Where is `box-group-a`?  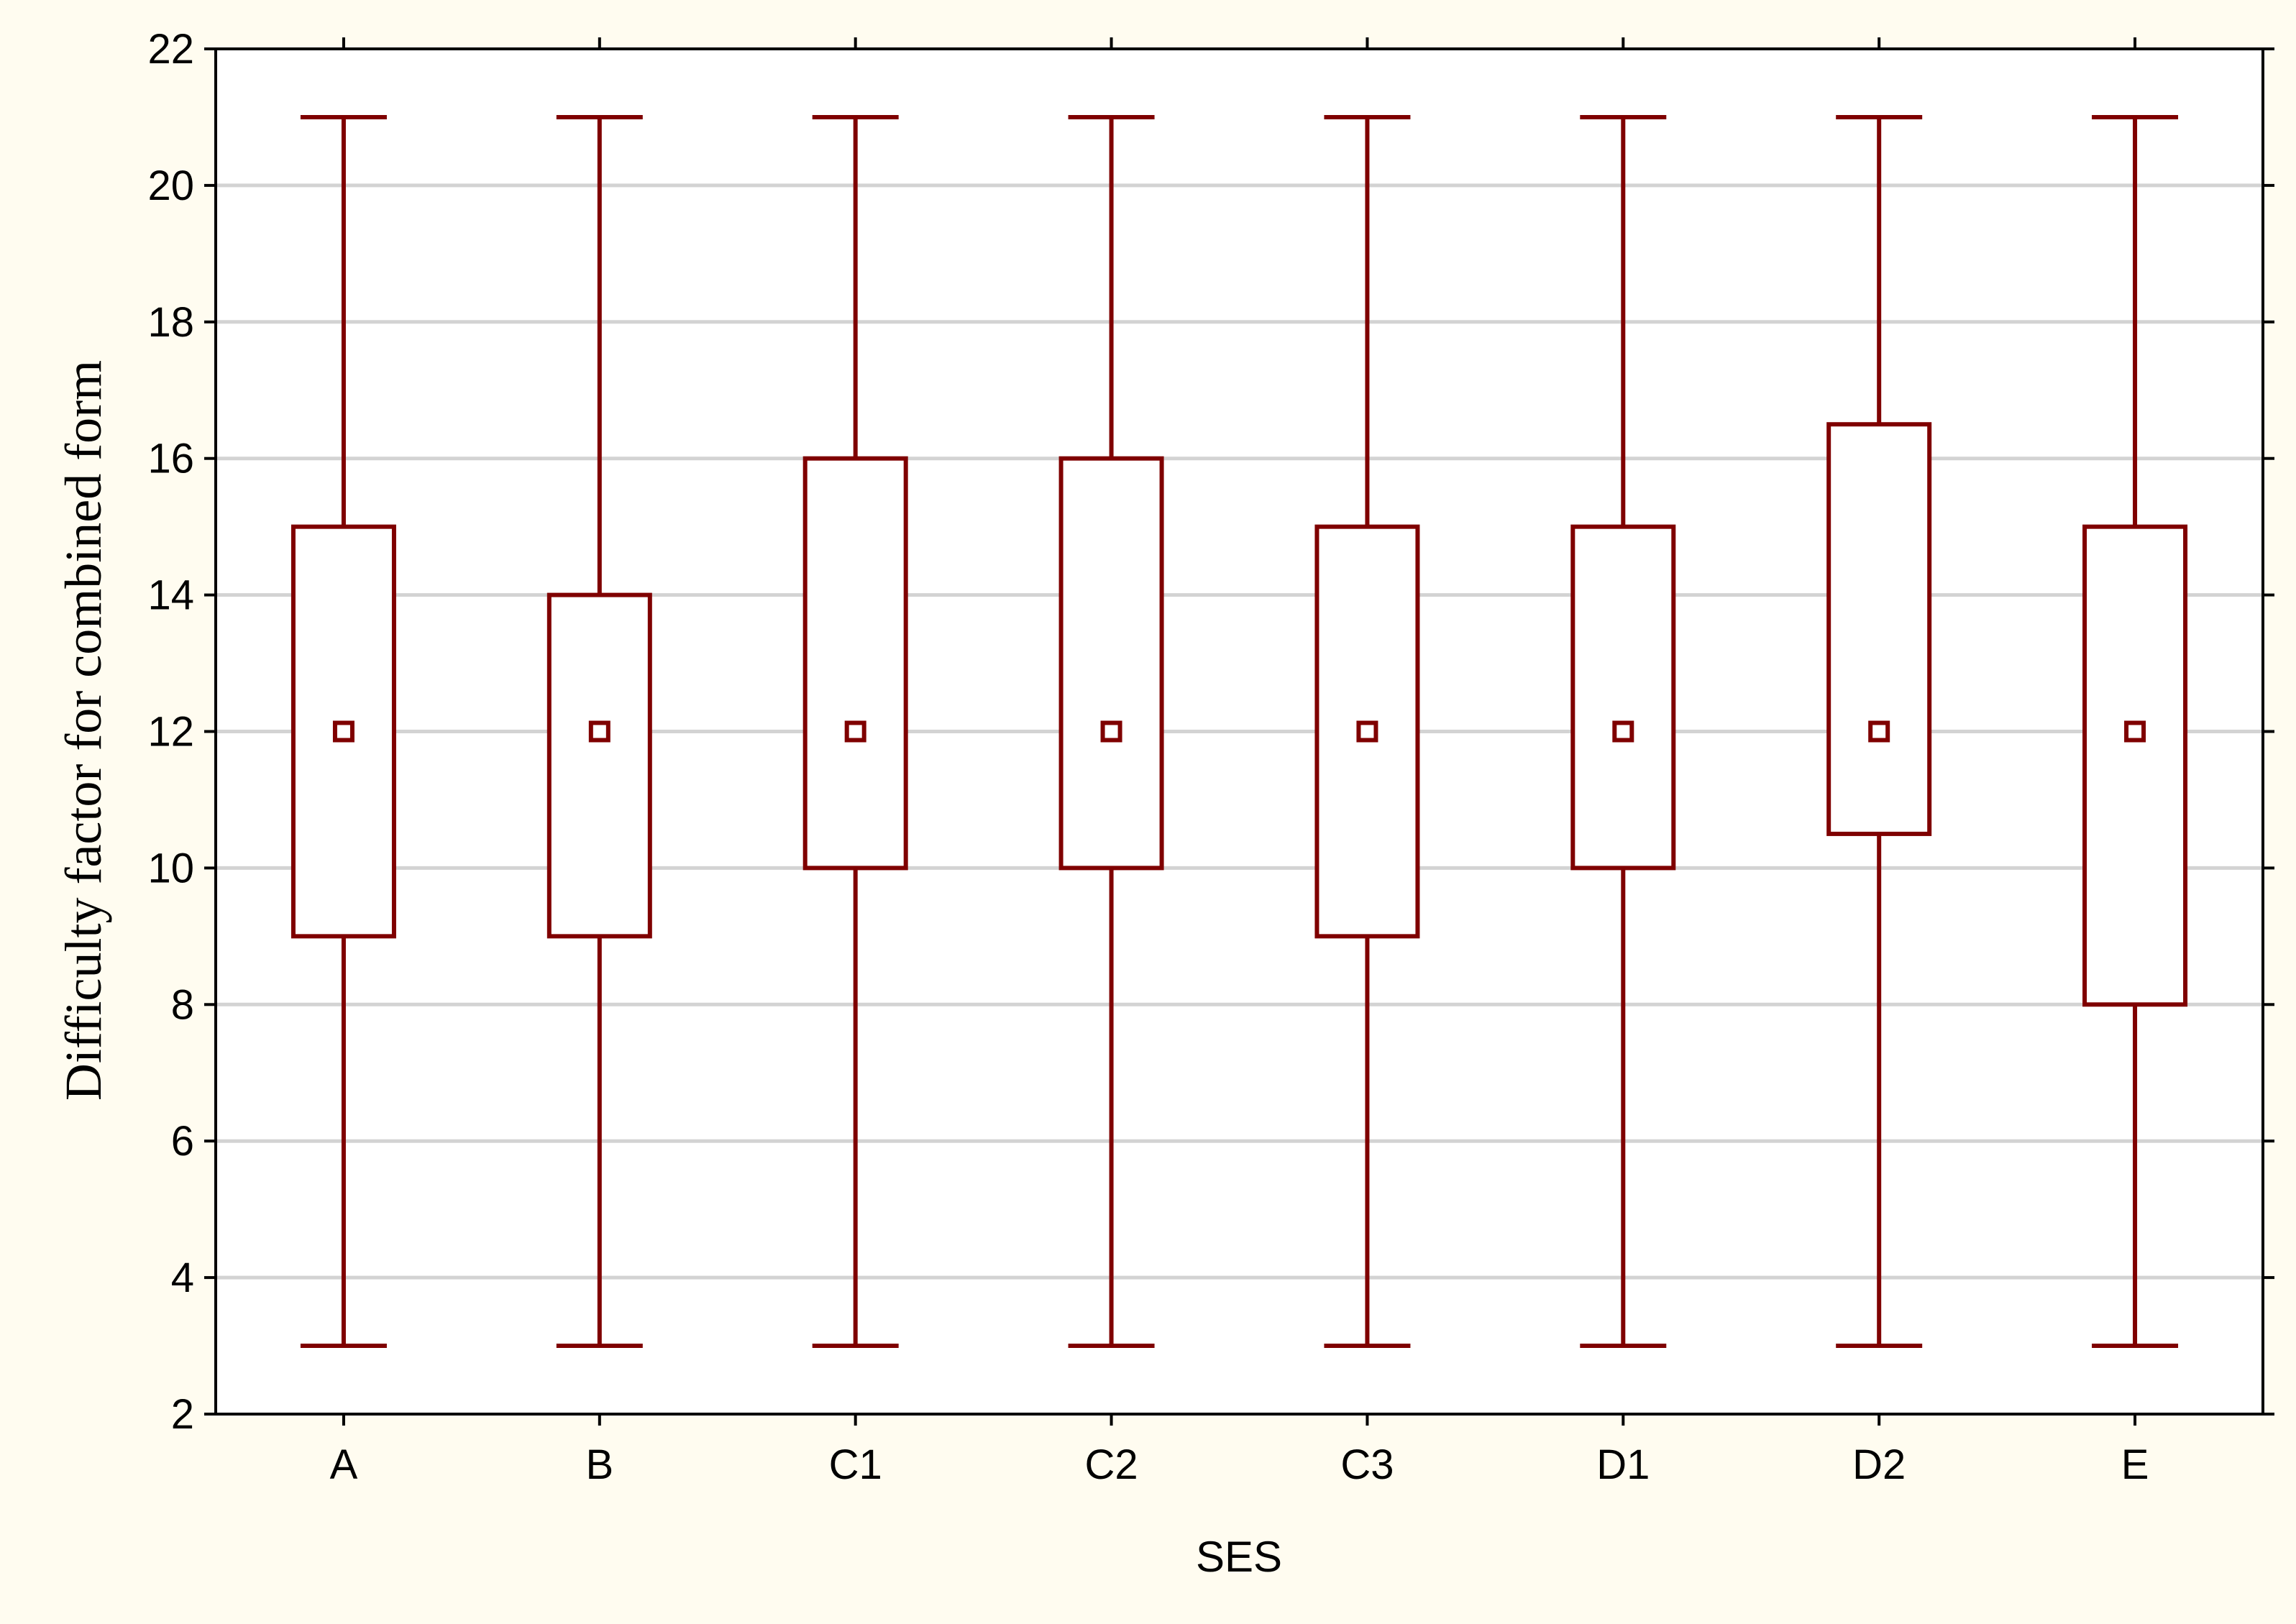
box-group-a is located at coordinates (343, 731).